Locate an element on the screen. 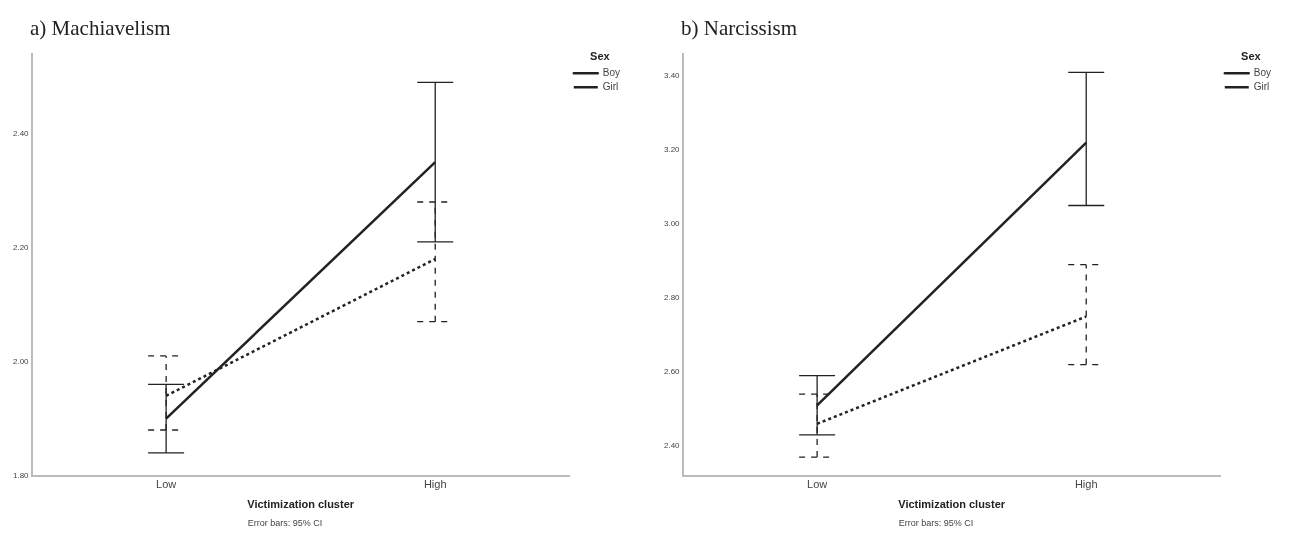 This screenshot has height=543, width=1303. y-tick-label: 2.20 is located at coordinates (21, 247).